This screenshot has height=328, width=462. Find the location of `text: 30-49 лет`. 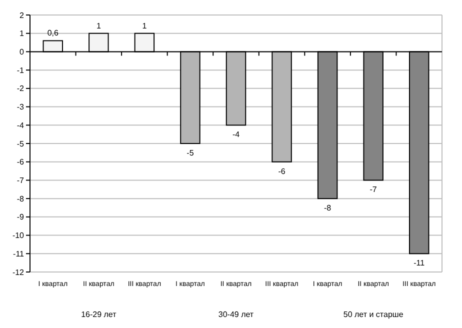

text: 30-49 лет is located at coordinates (236, 314).